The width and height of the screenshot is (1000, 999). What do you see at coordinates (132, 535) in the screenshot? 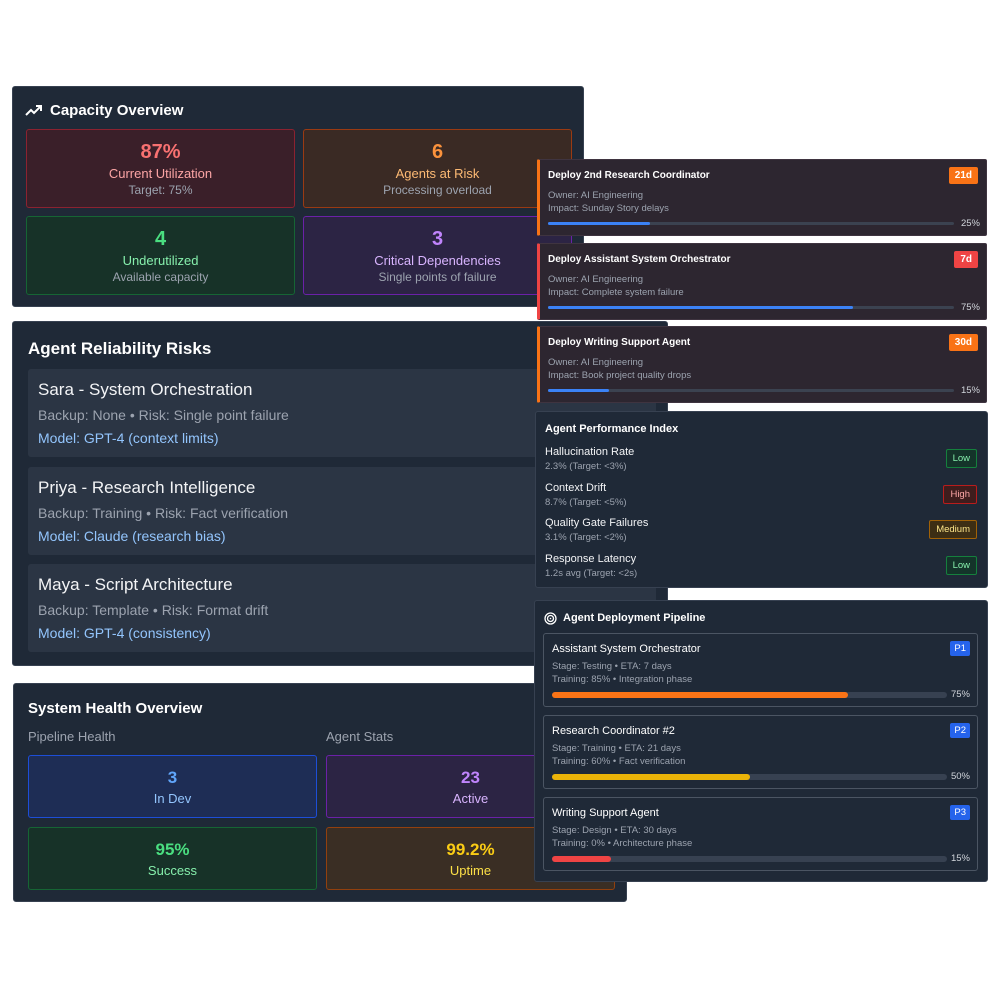
I see `risk-model: Model: Claude (research bias)` at bounding box center [132, 535].